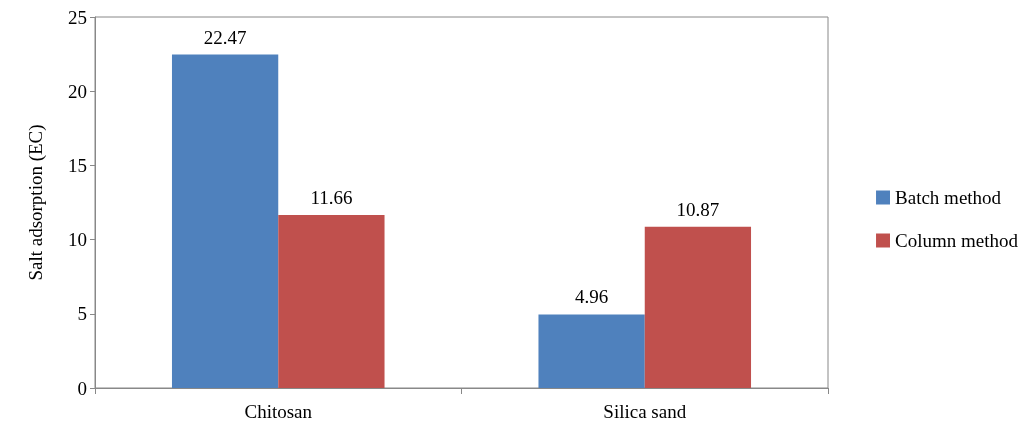  What do you see at coordinates (645, 411) in the screenshot?
I see `x-tick-label: Silica sand` at bounding box center [645, 411].